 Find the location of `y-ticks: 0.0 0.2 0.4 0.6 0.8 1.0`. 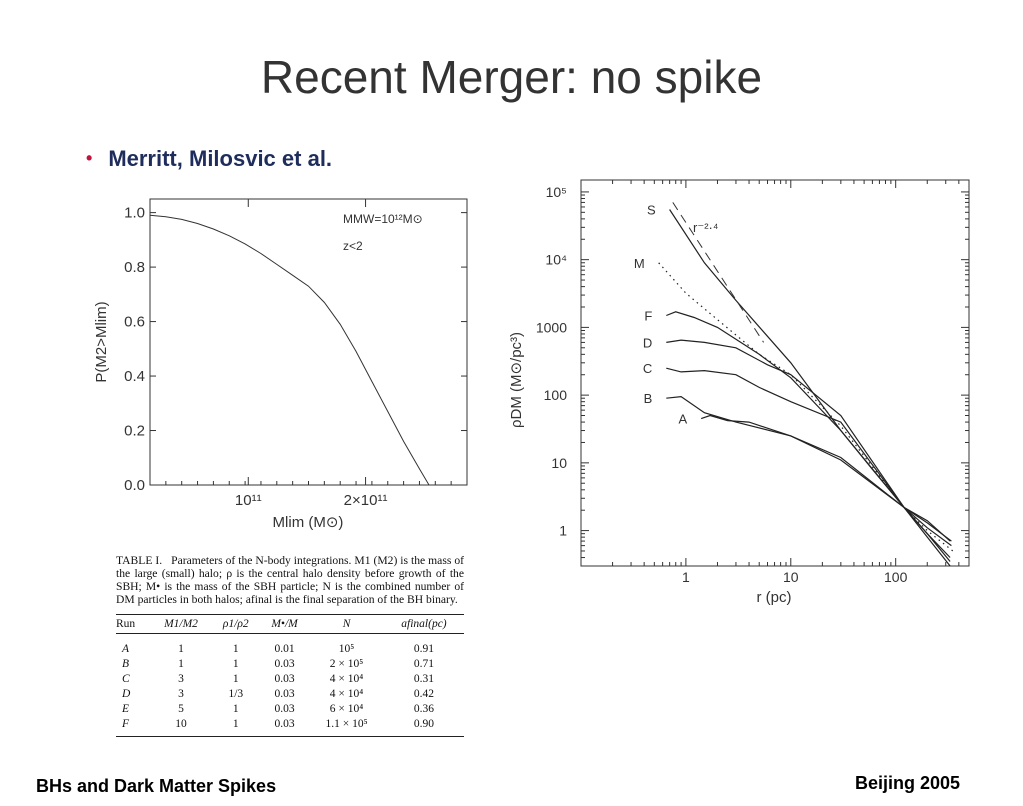

y-ticks: 0.0 0.2 0.4 0.6 0.8 1.0 is located at coordinates (295, 349).